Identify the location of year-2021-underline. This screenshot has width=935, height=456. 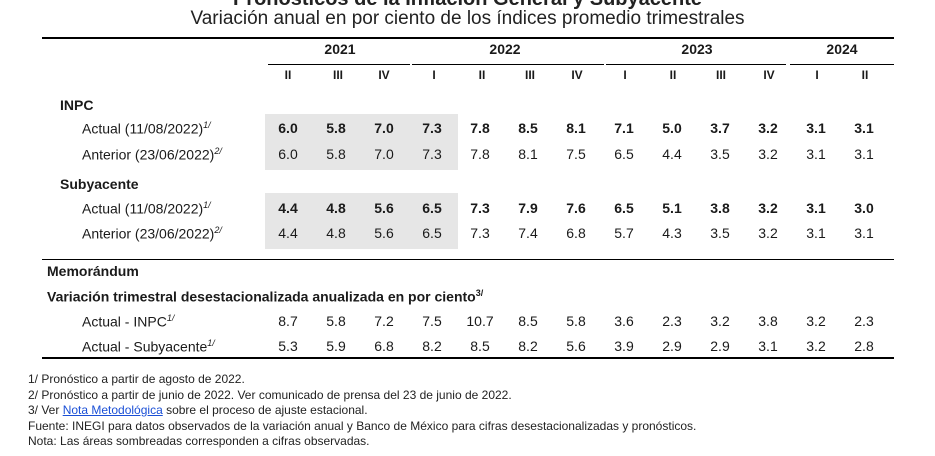
(339, 64).